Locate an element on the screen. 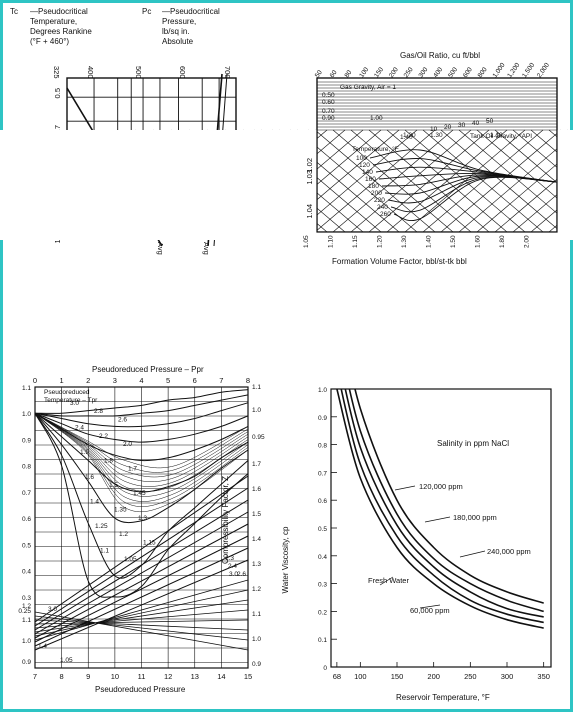 This screenshot has height=712, width=573. viscosity-y-tick: 0.9 is located at coordinates (322, 418).